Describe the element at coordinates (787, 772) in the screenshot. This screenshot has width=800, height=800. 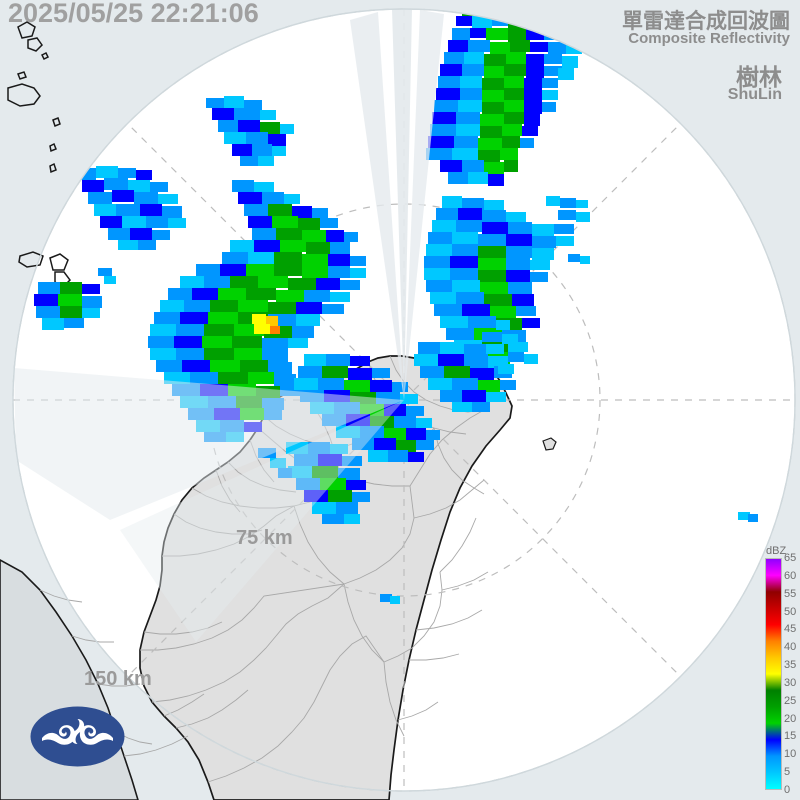
I see `legend-tick-5: 5` at that location.